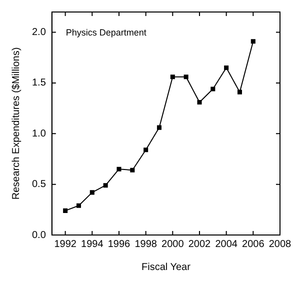  What do you see at coordinates (200, 244) in the screenshot?
I see `x-tick-label: 2002` at bounding box center [200, 244].